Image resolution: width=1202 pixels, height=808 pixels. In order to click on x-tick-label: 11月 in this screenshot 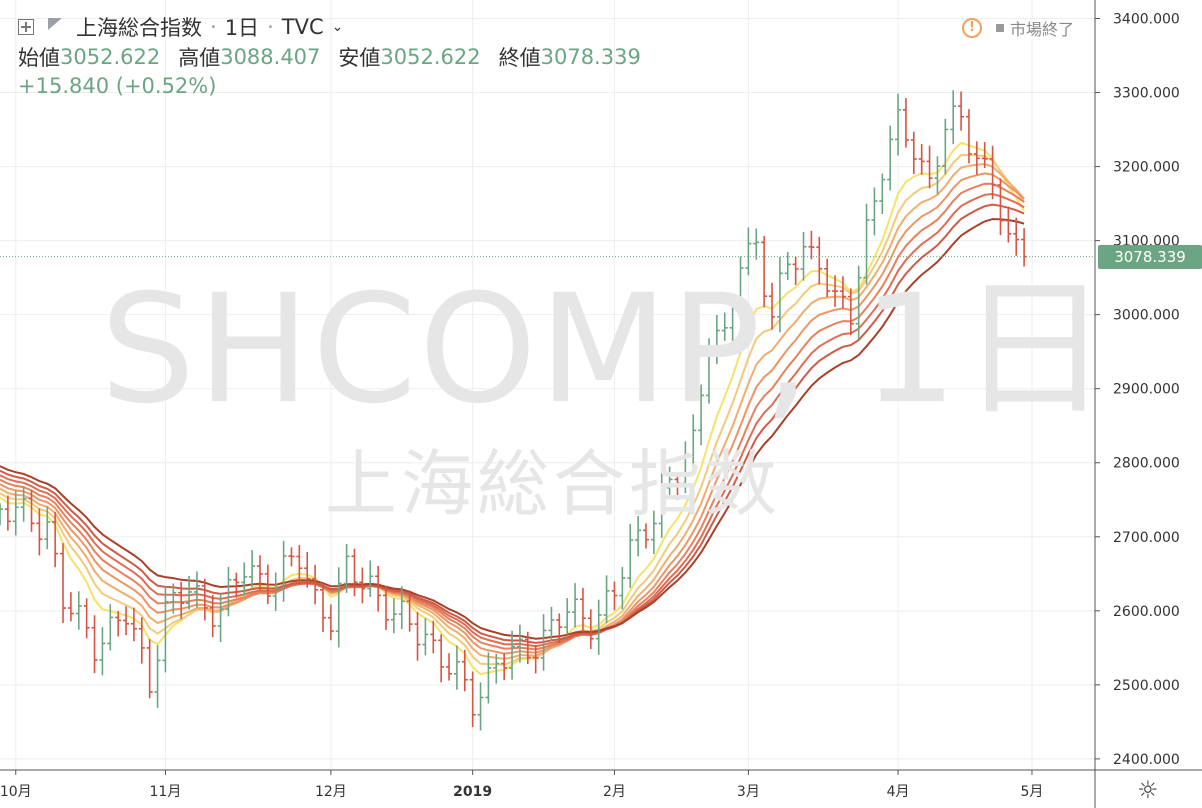, I will do `click(166, 792)`.